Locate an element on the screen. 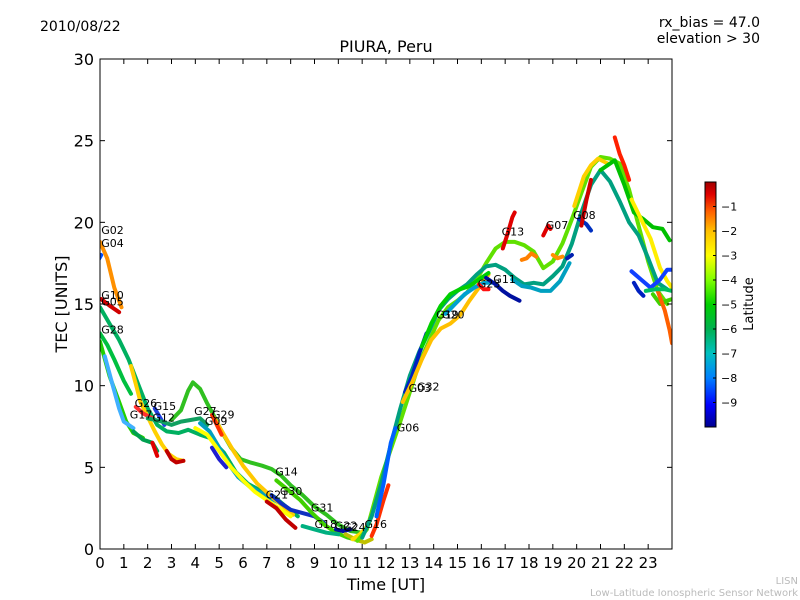 Image resolution: width=800 pixels, height=600 pixels. colorbar-tick-label: −7 is located at coordinates (729, 354).